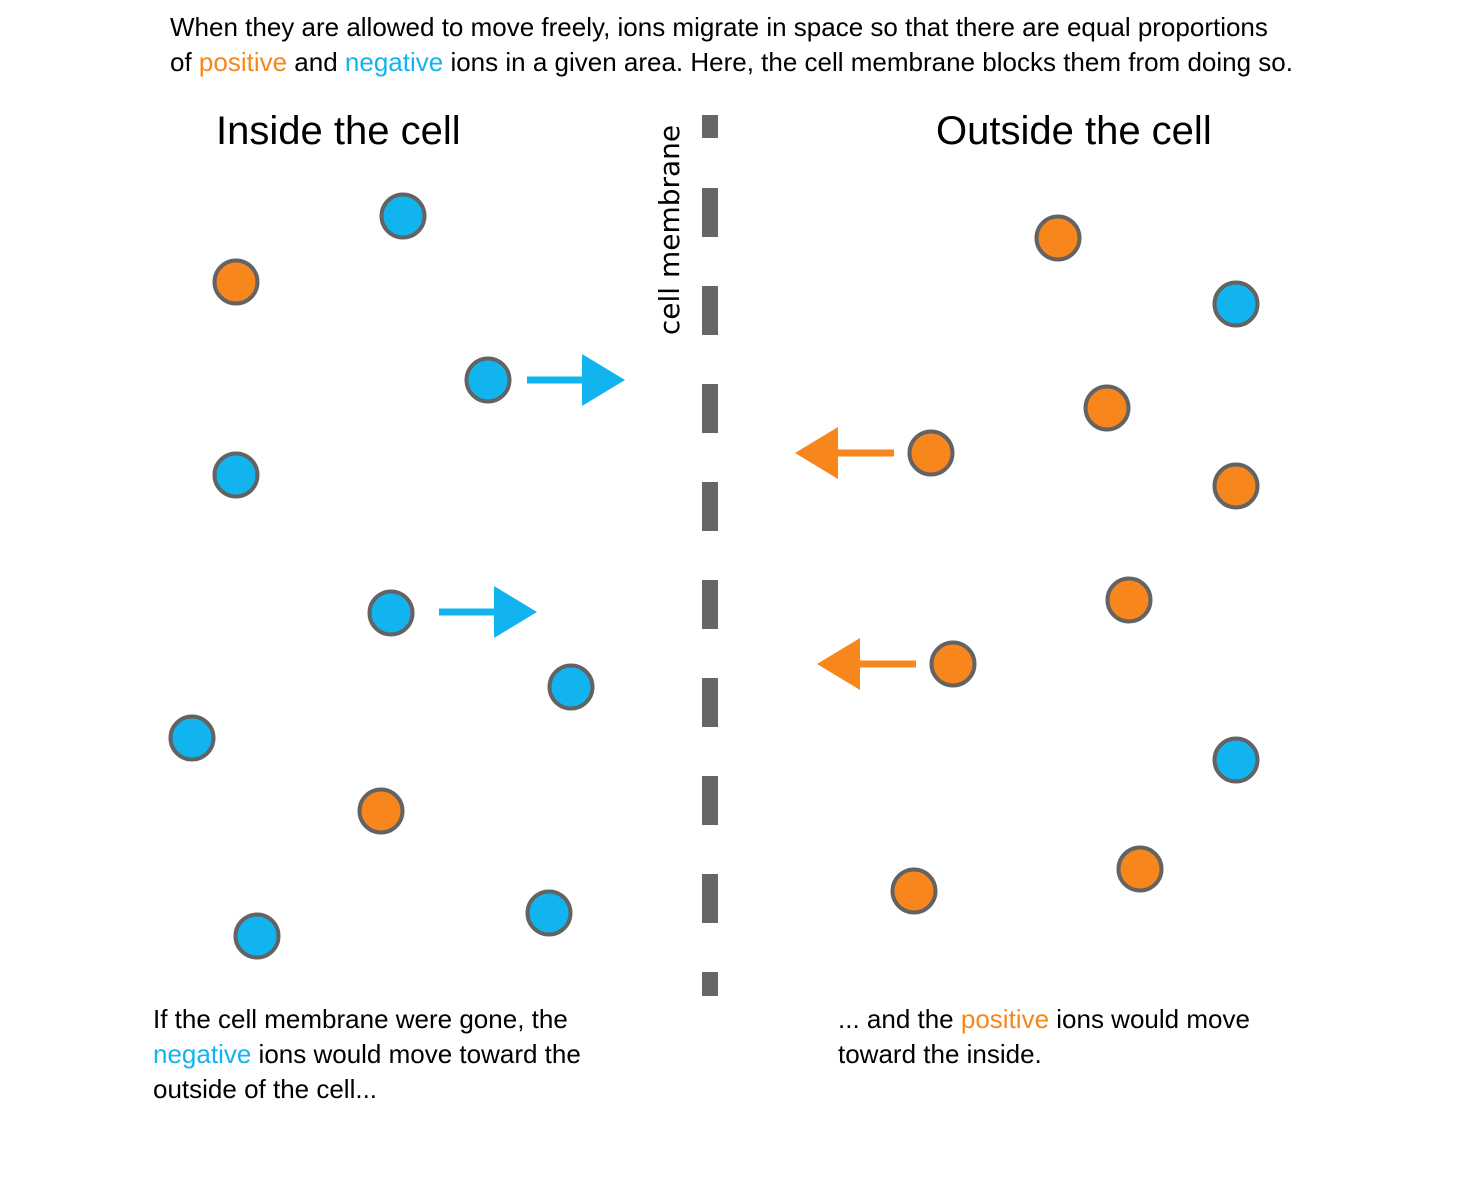 The image size is (1472, 1203). I want to click on inside-cell-heading: Inside the cell, so click(338, 131).